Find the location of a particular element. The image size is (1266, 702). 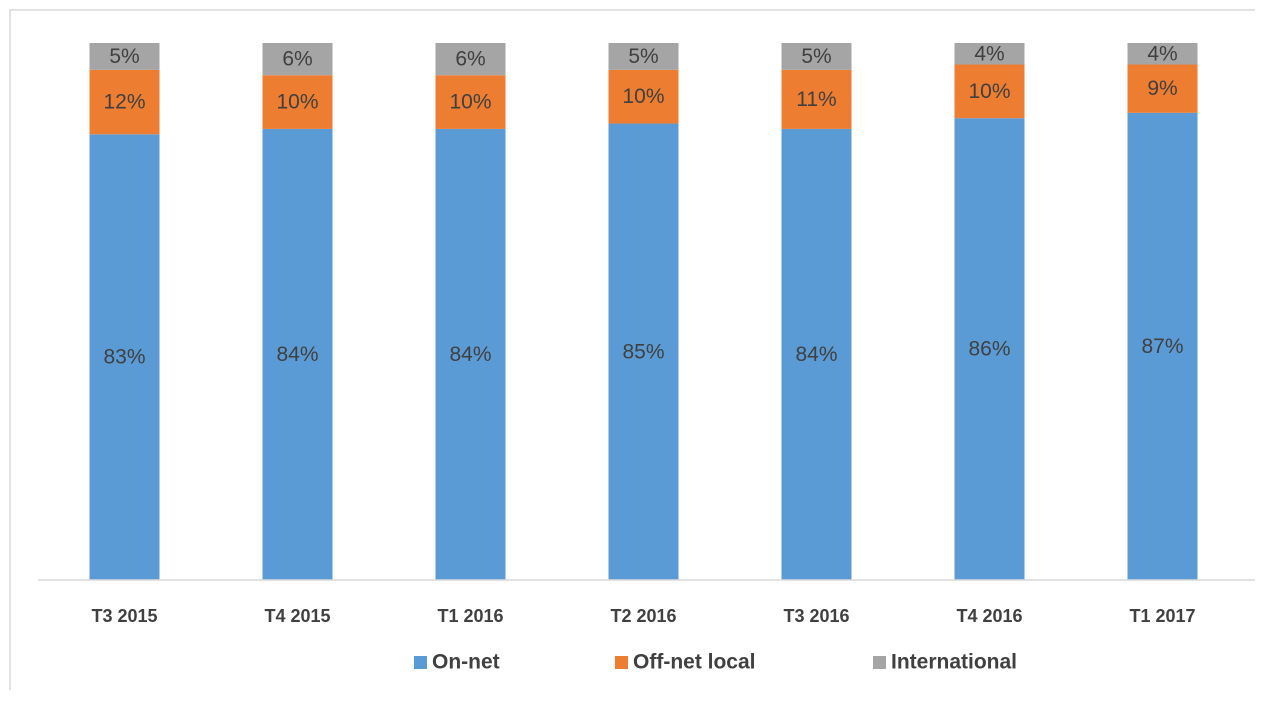

x-tick-label: T1 2016 is located at coordinates (470, 616).